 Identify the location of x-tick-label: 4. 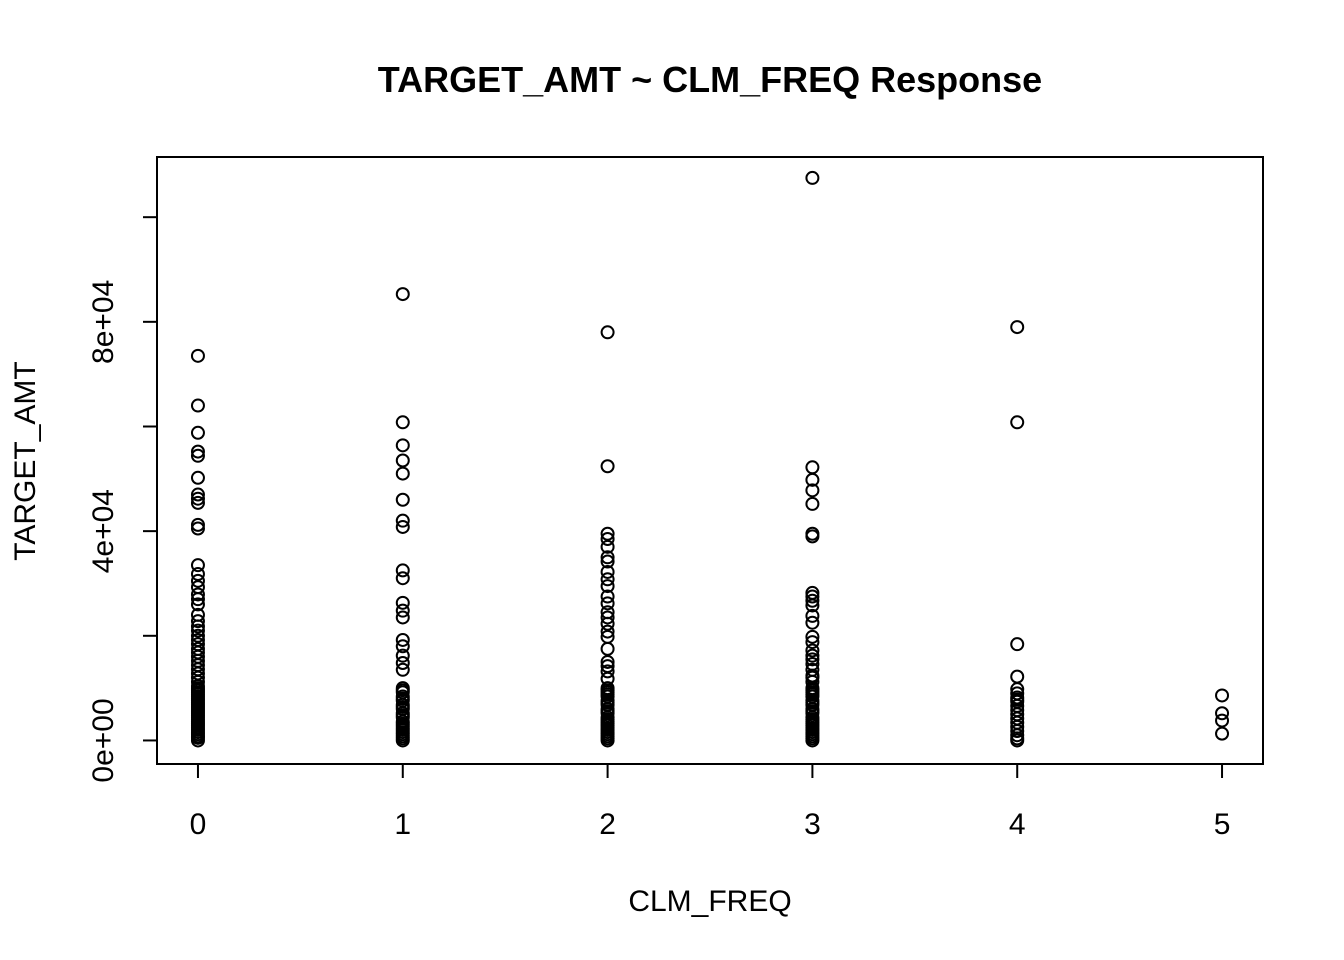
(1017, 824).